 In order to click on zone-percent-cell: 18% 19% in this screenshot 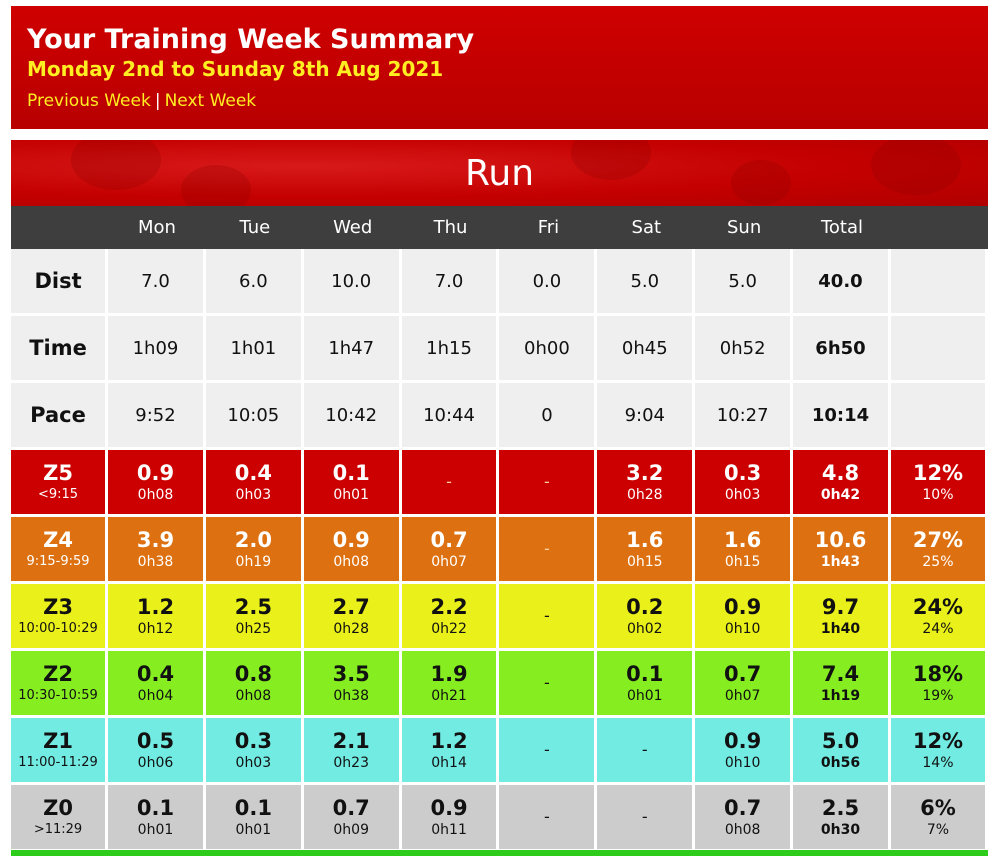, I will do `click(939, 684)`.